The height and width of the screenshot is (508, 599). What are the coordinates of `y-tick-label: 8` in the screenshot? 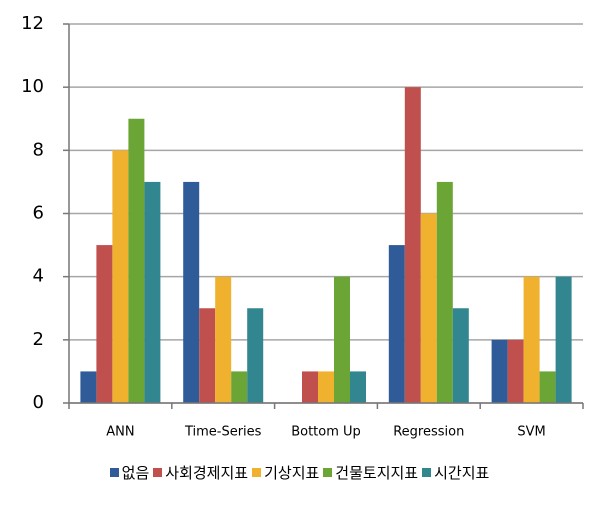 It's located at (38, 149).